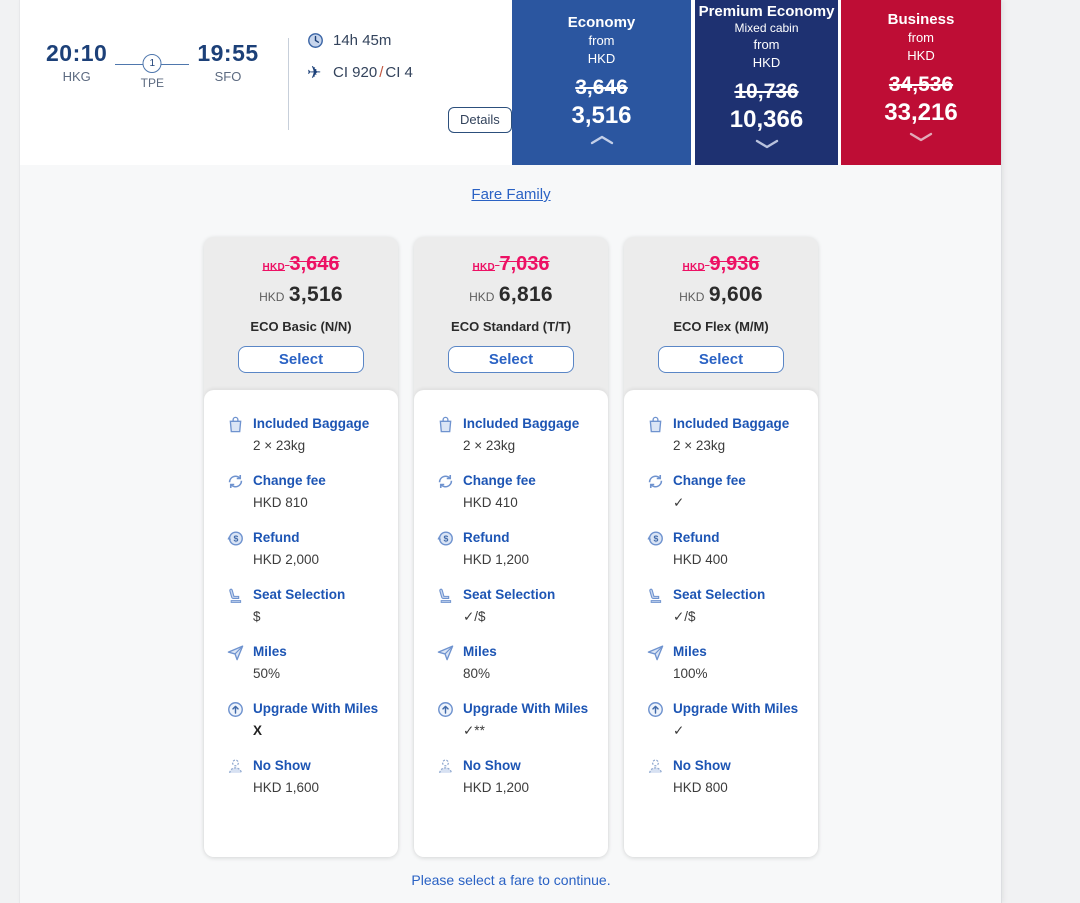 The width and height of the screenshot is (1080, 903). What do you see at coordinates (518, 777) in the screenshot?
I see `feature-no-show: No Show HKD 1,200` at bounding box center [518, 777].